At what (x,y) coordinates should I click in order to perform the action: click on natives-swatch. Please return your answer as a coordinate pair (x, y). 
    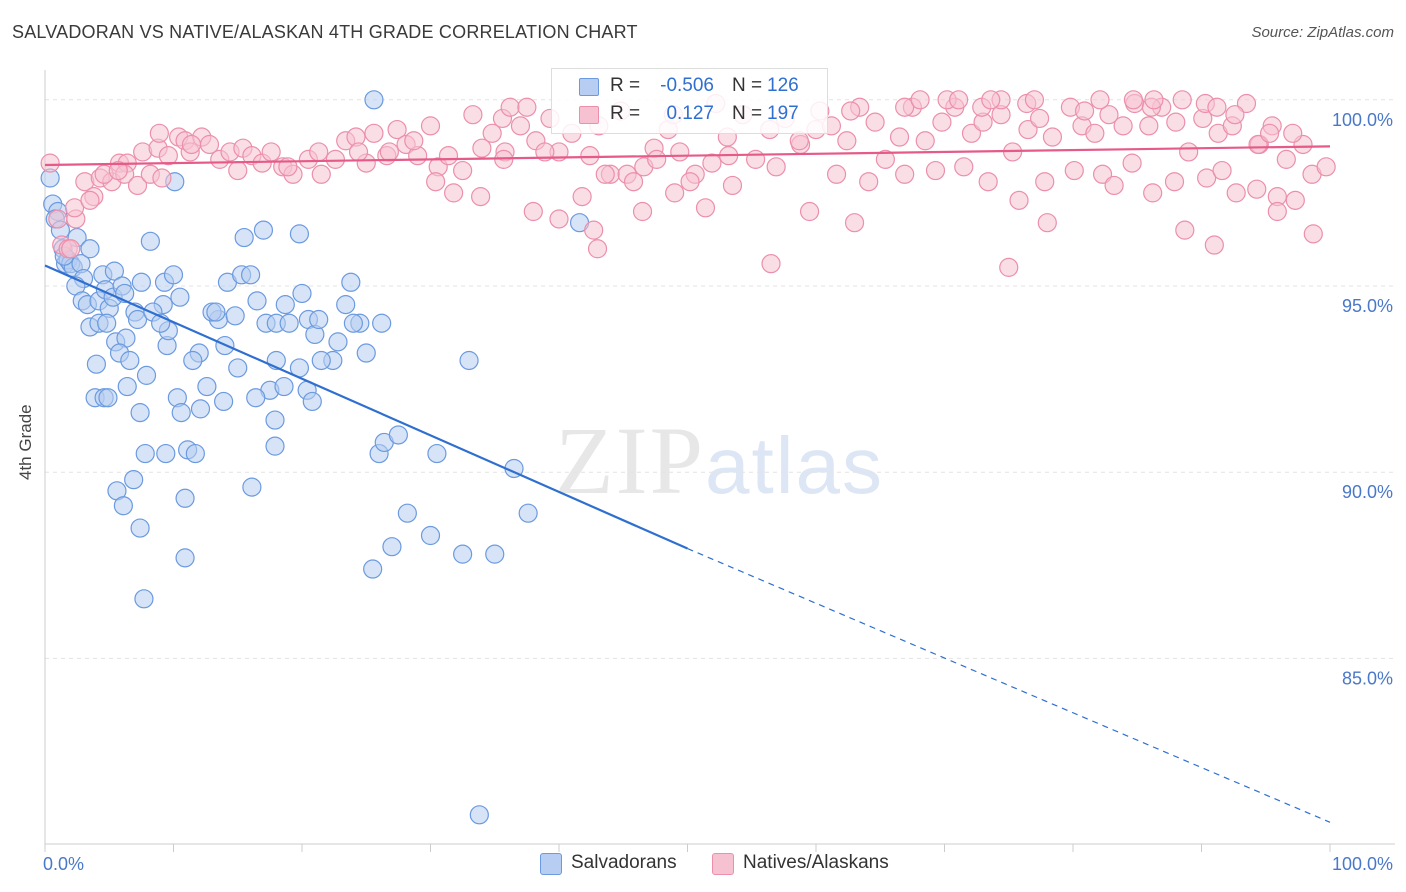
    Looking at the image, I should click on (723, 864).